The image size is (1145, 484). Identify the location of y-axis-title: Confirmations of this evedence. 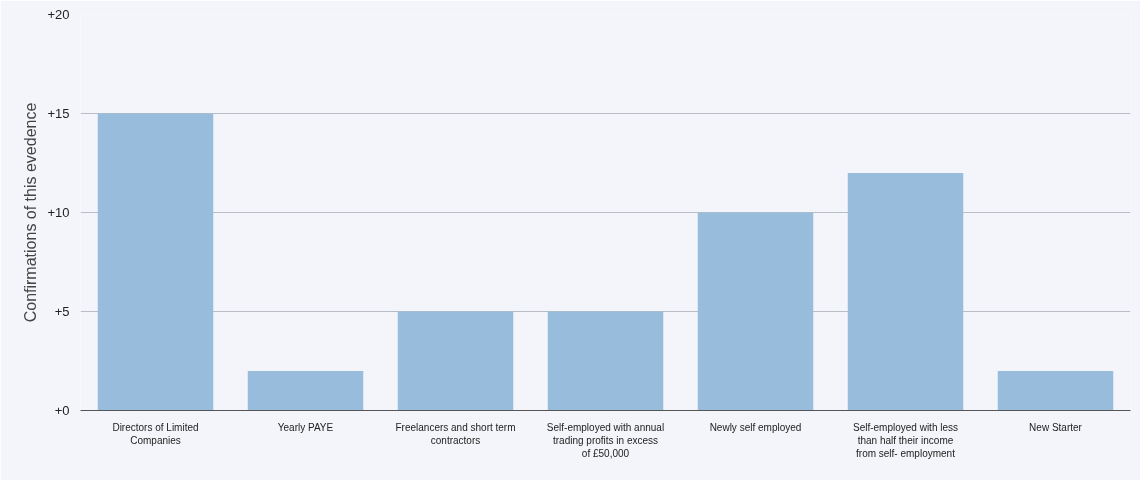
(31, 212).